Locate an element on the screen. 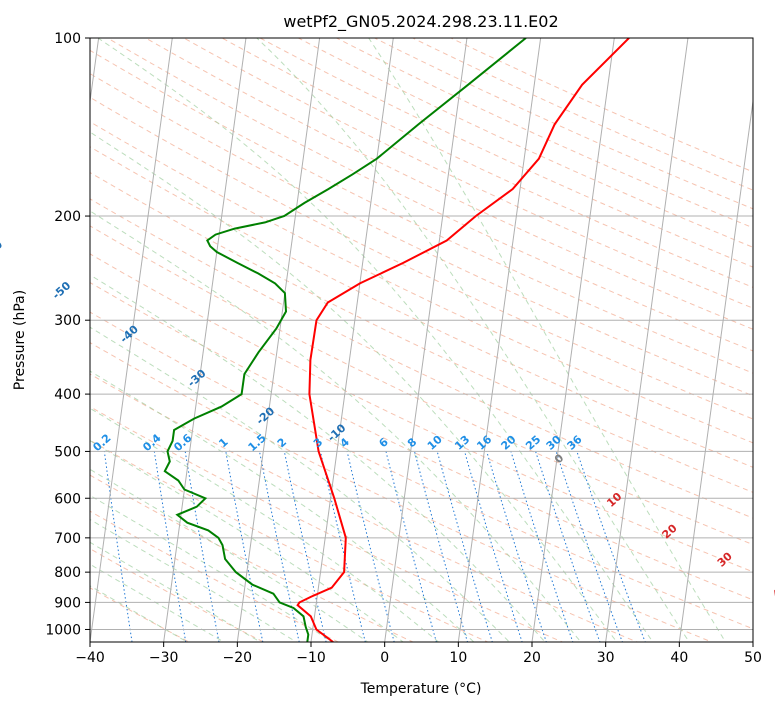  moist-adiabat-label: 40 is located at coordinates (772, 591).